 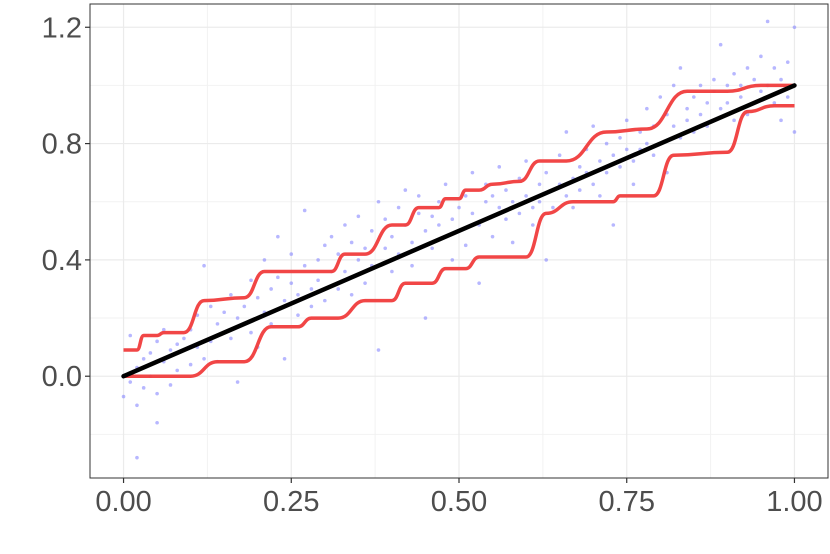 I want to click on y-tick-label: 0.4, so click(x=62, y=261).